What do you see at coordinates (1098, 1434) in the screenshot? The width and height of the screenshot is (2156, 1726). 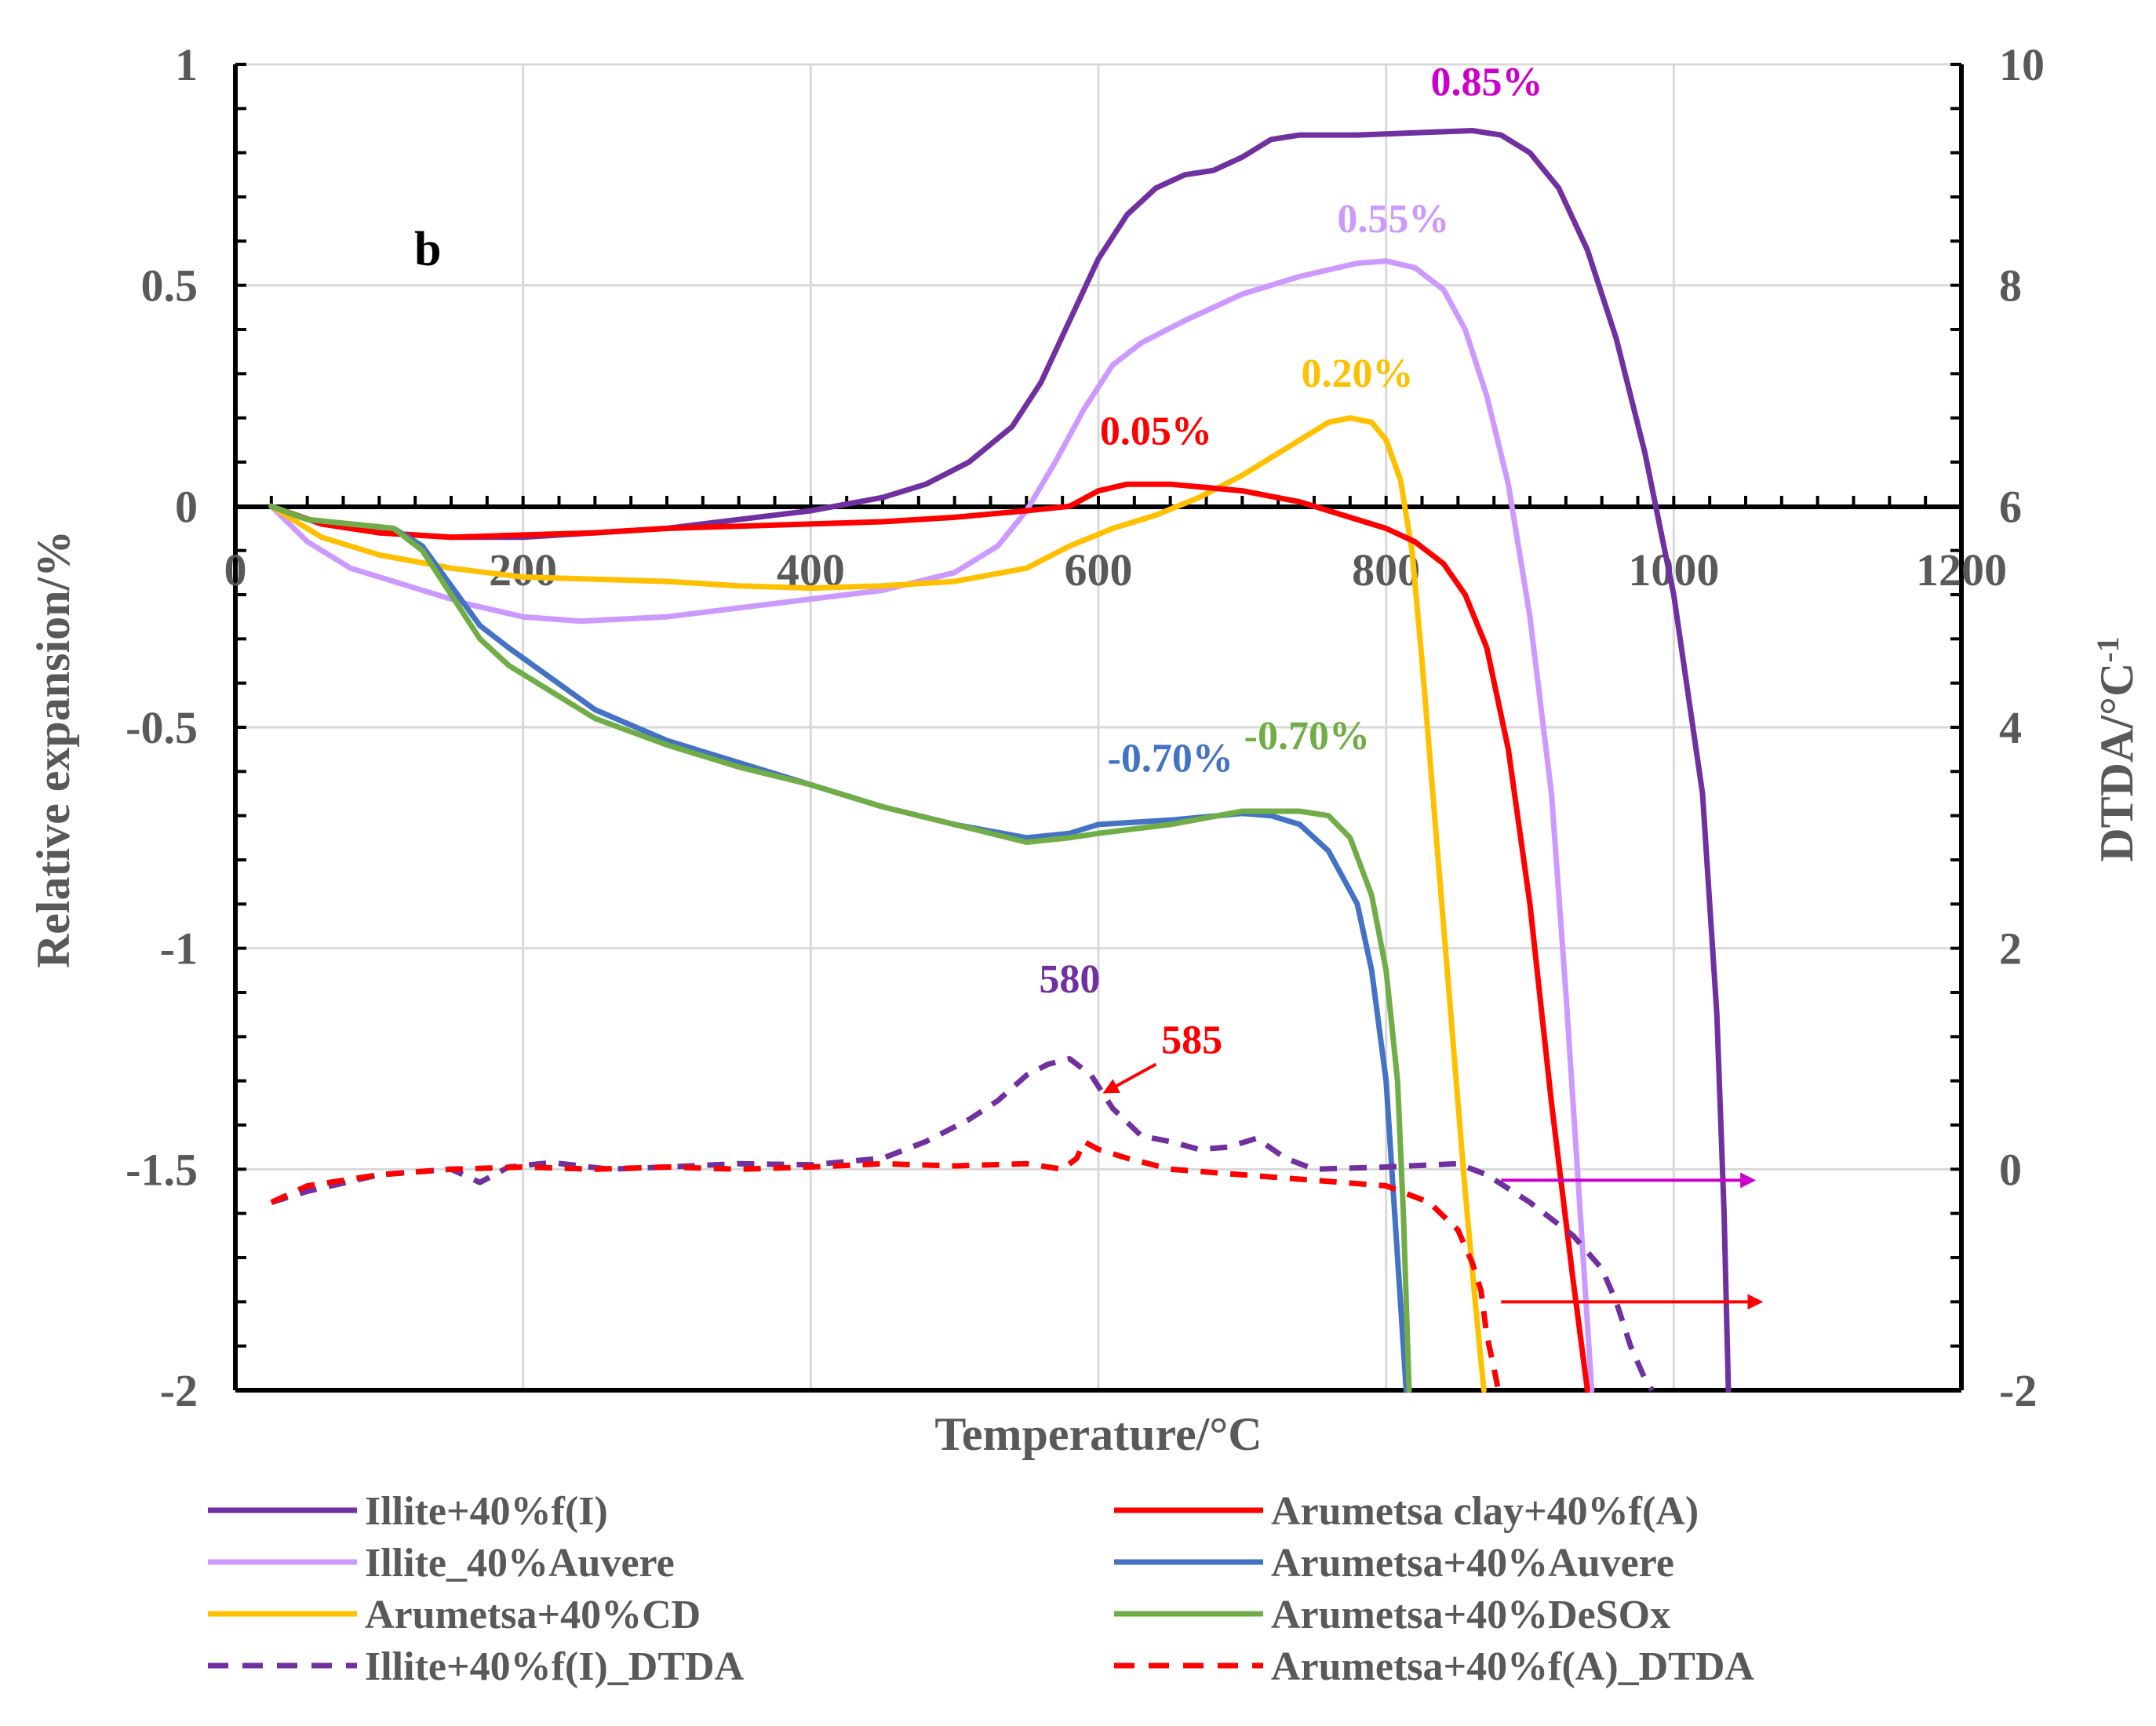 I see `x-axis-title: Temperature/°C` at bounding box center [1098, 1434].